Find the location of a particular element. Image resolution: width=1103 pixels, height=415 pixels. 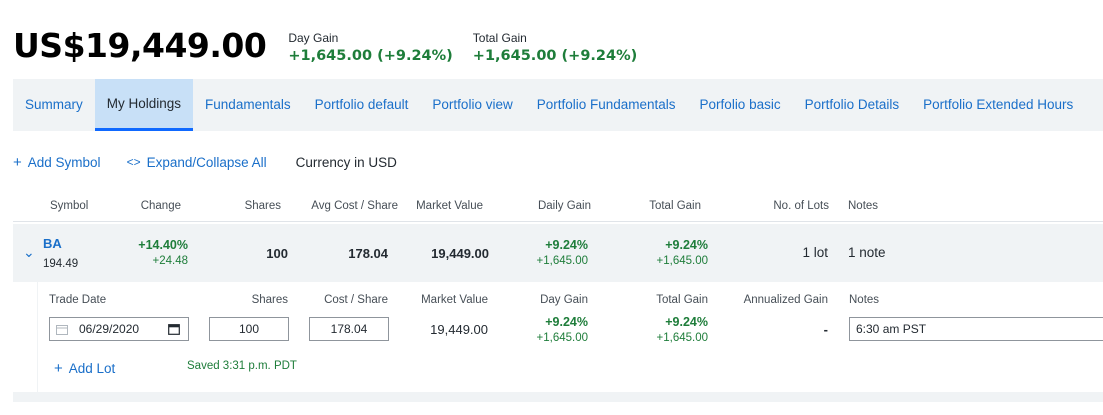

col-shares: Shares is located at coordinates (262, 206).